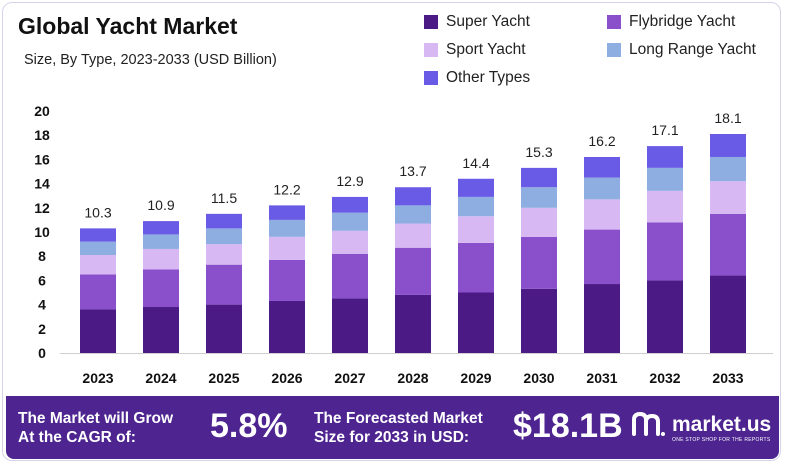 Image resolution: width=785 pixels, height=465 pixels. I want to click on cagr-label-line1: The Market will Grow, so click(96, 418).